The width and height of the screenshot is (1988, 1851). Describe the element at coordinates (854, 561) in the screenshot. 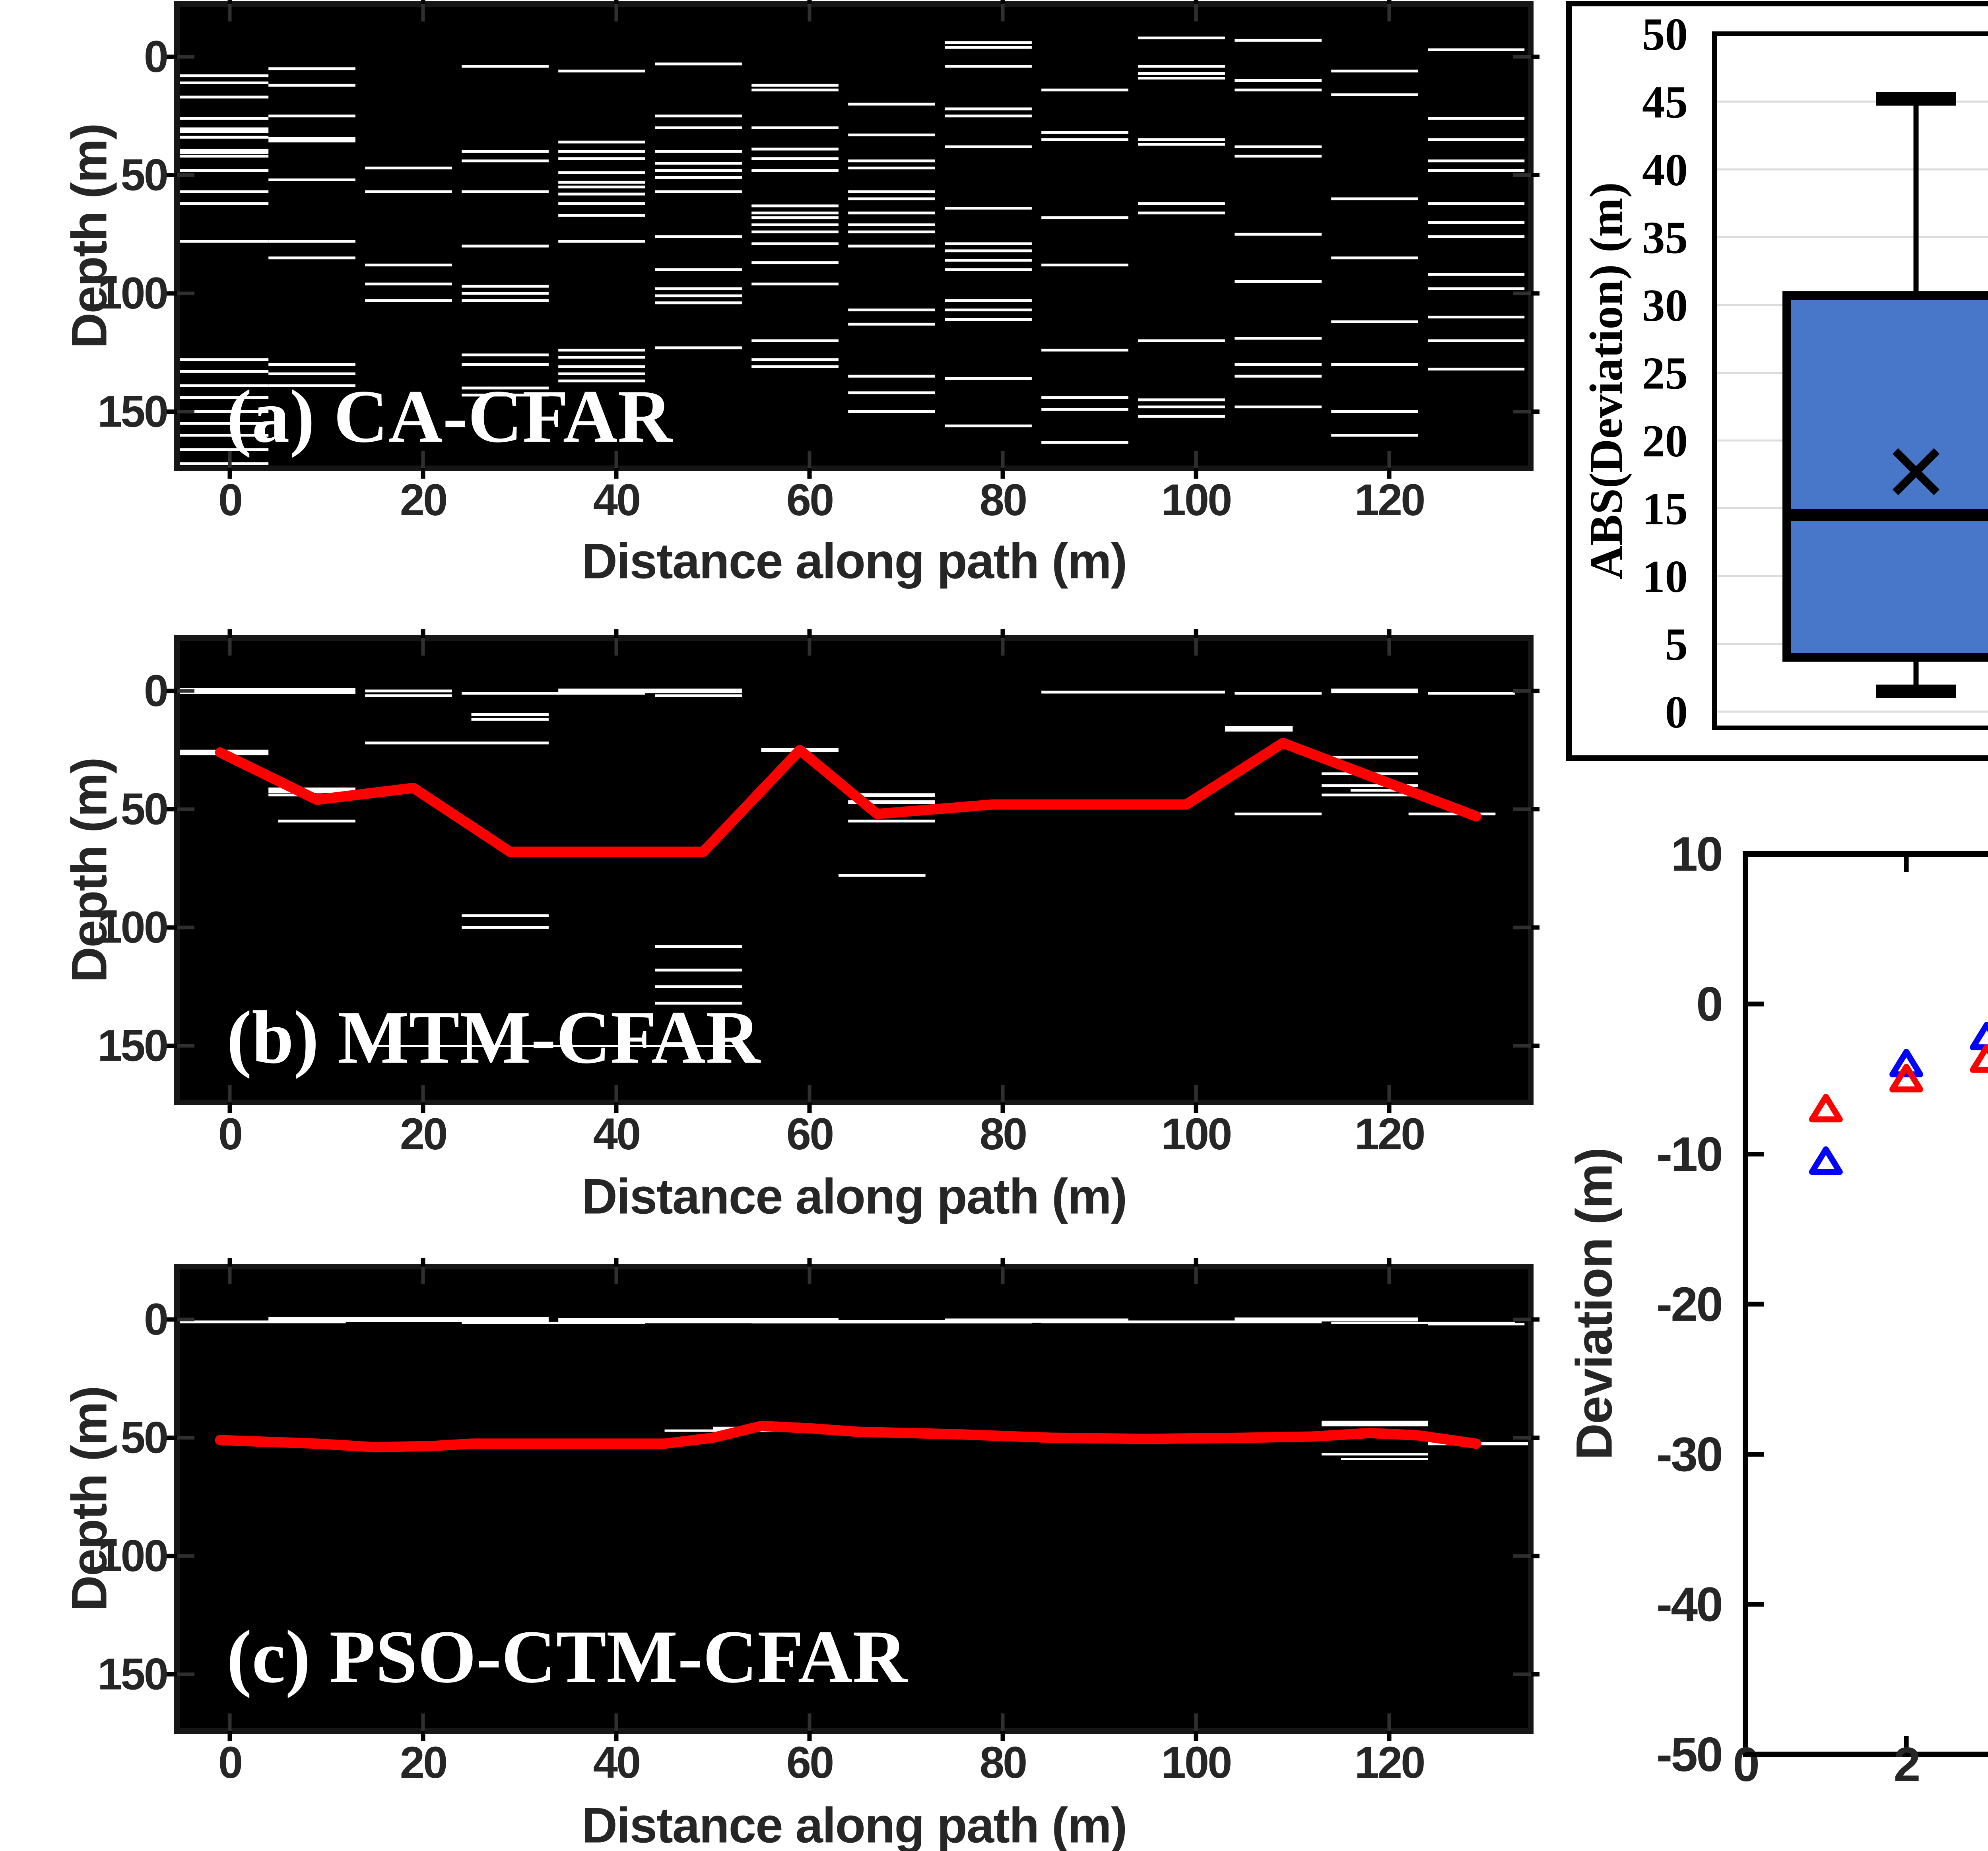

I see `panel-a-xlabel: Distance along path (m)` at that location.